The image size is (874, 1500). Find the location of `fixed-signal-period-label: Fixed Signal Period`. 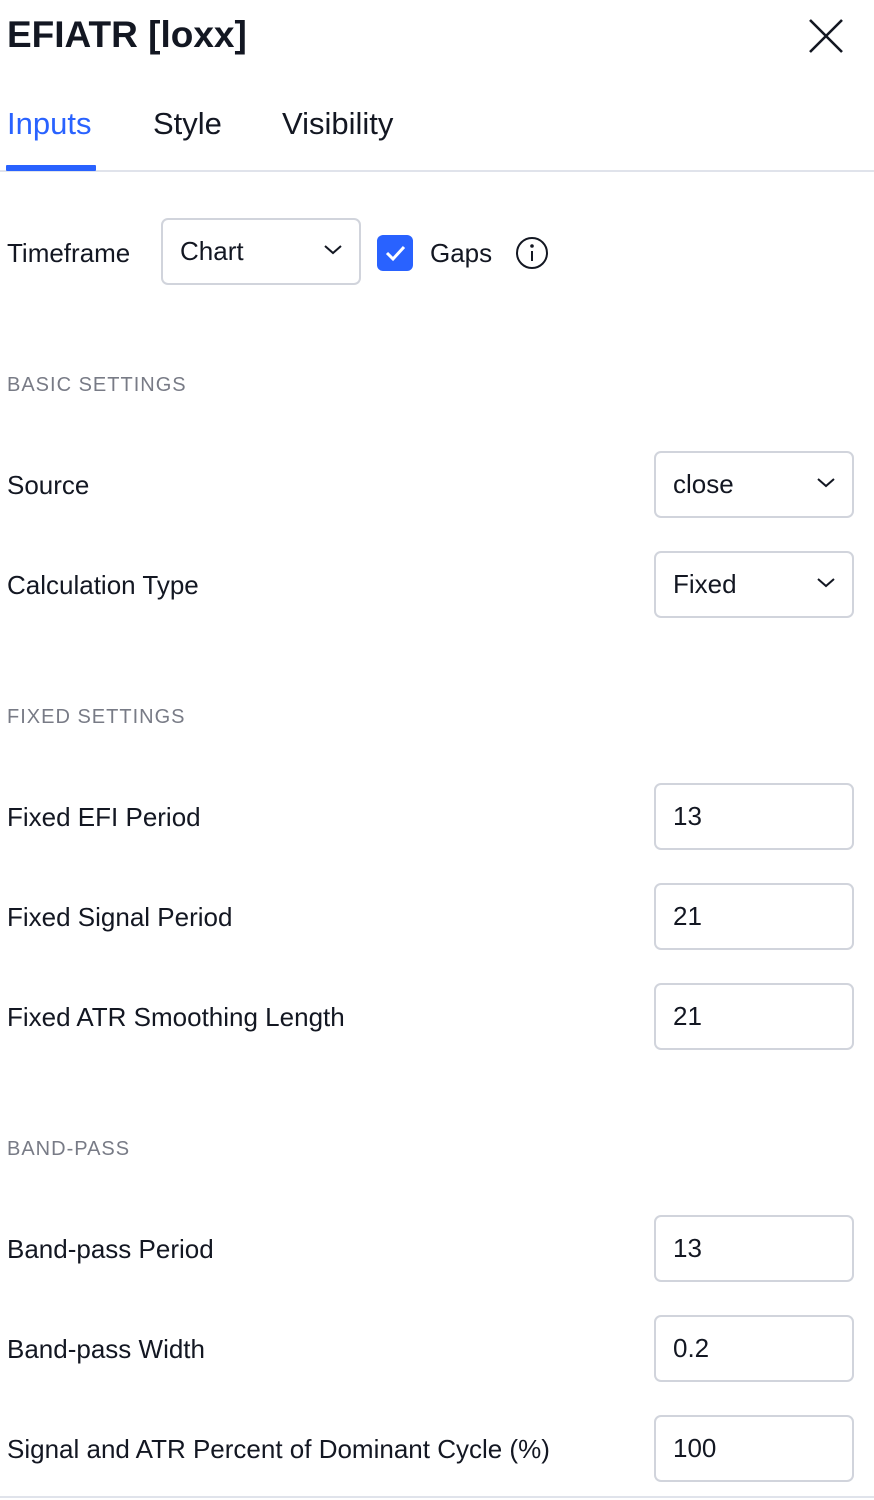

fixed-signal-period-label: Fixed Signal Period is located at coordinates (120, 917).